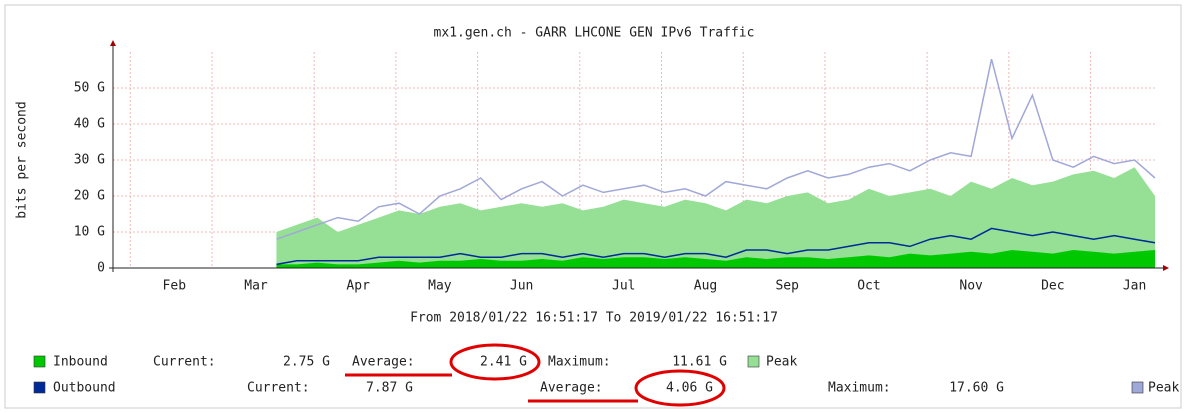 The width and height of the screenshot is (1188, 413). What do you see at coordinates (689, 388) in the screenshot?
I see `stat-value: 4.06 G` at bounding box center [689, 388].